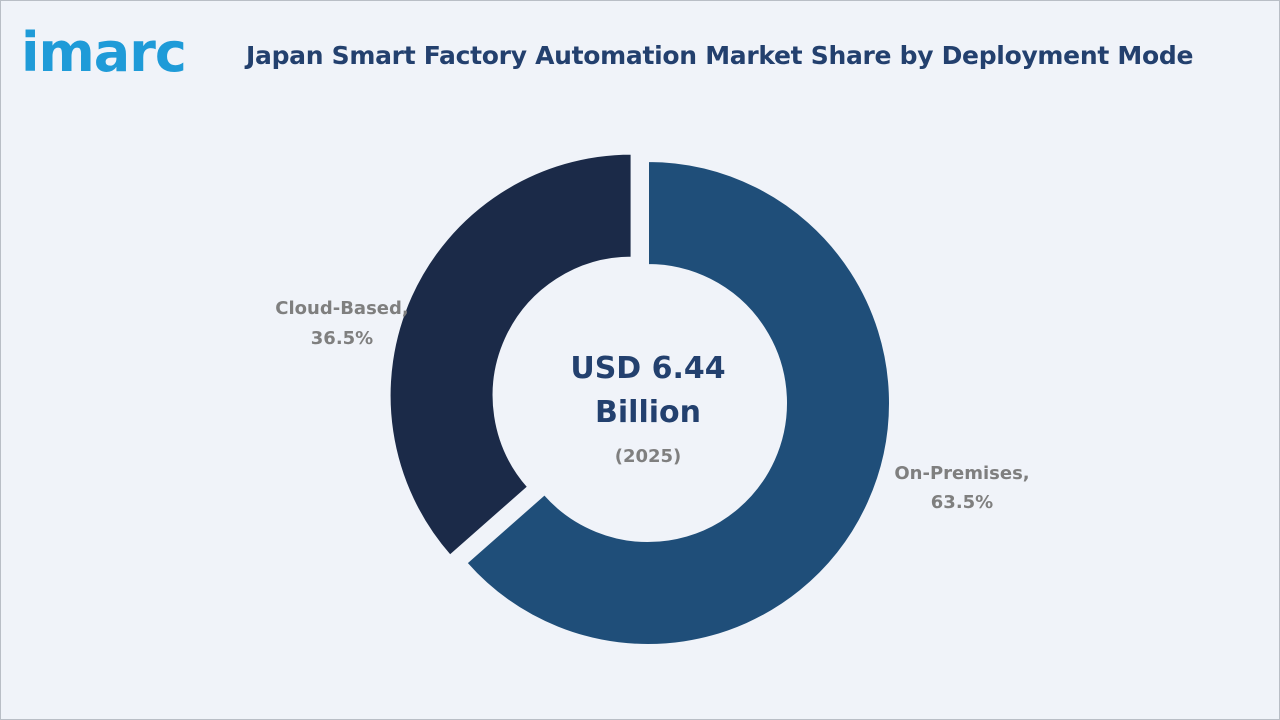 The image size is (1280, 720). What do you see at coordinates (342, 338) in the screenshot?
I see `slice-label-cloud-based-value: 36.5%` at bounding box center [342, 338].